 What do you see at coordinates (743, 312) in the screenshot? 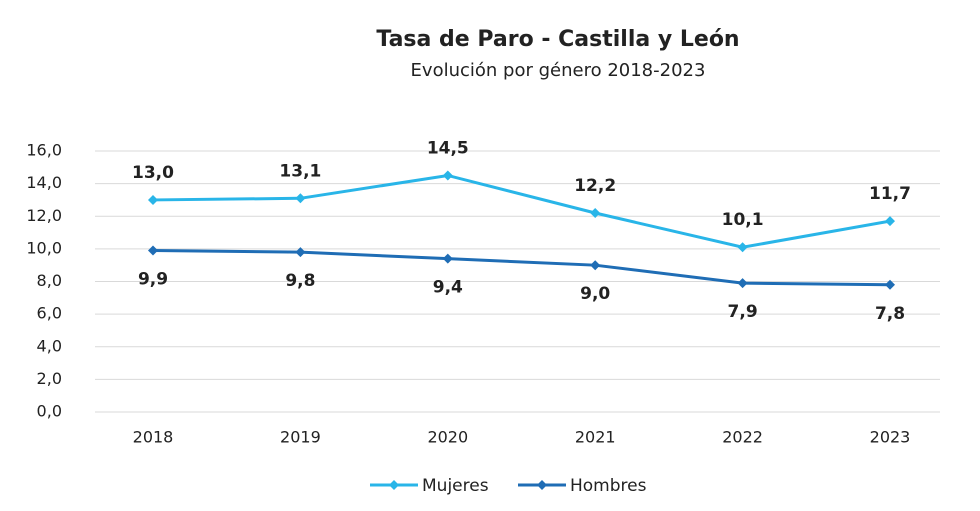
I see `data-label: 7,9` at bounding box center [743, 312].